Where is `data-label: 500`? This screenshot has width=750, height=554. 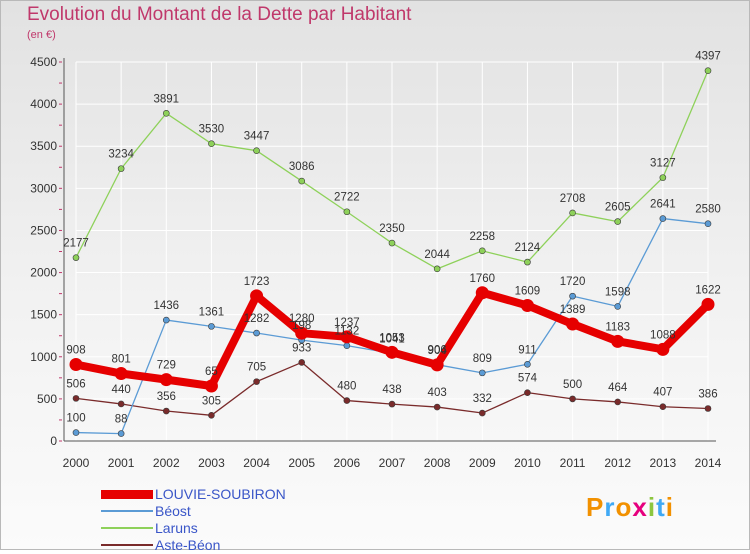 data-label: 500 is located at coordinates (572, 385).